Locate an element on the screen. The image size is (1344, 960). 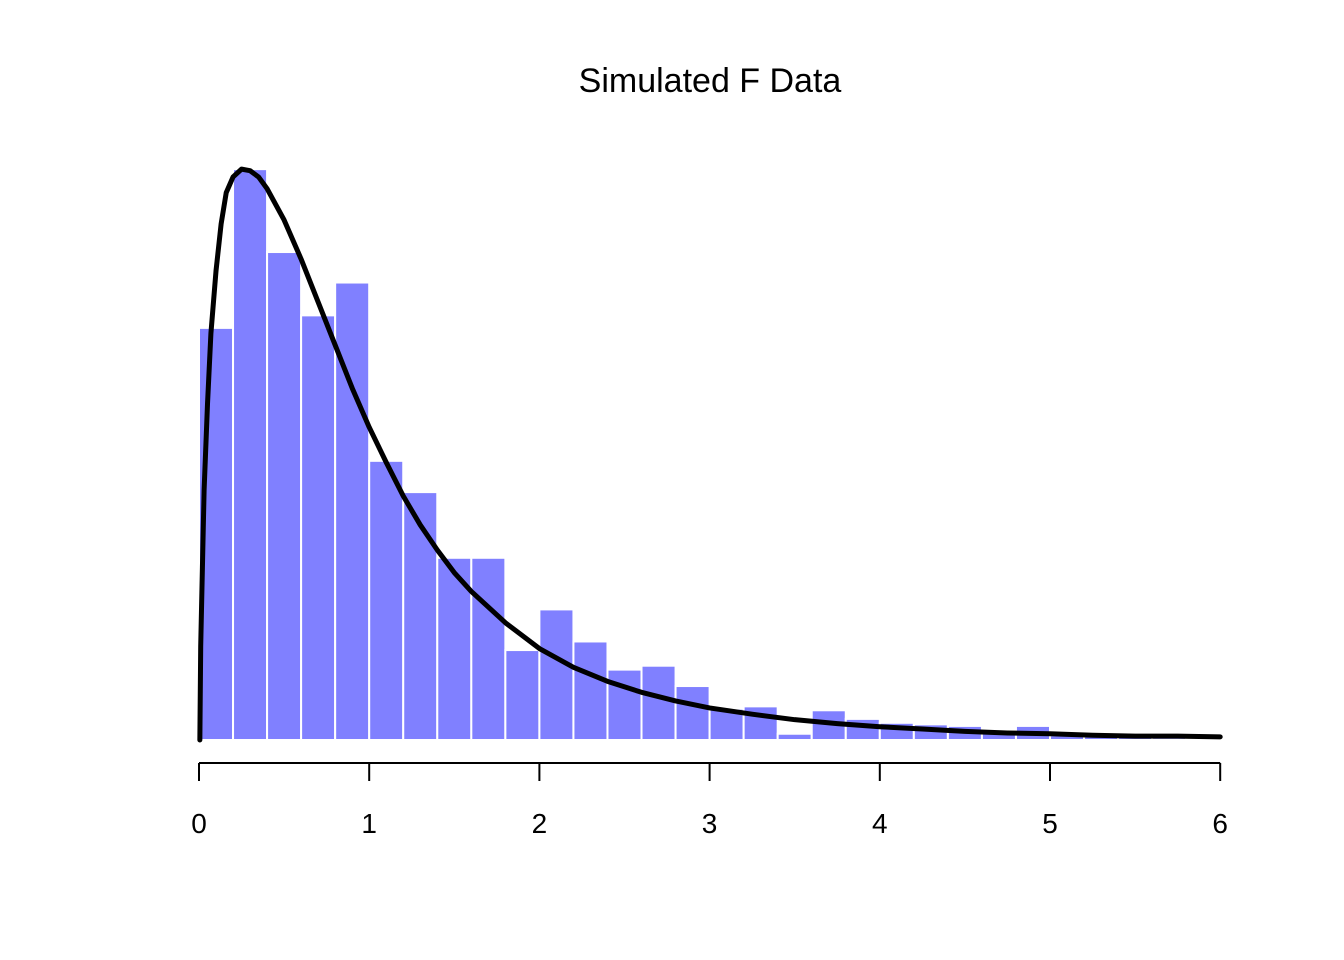
x-tick-label-3: 3 is located at coordinates (710, 823).